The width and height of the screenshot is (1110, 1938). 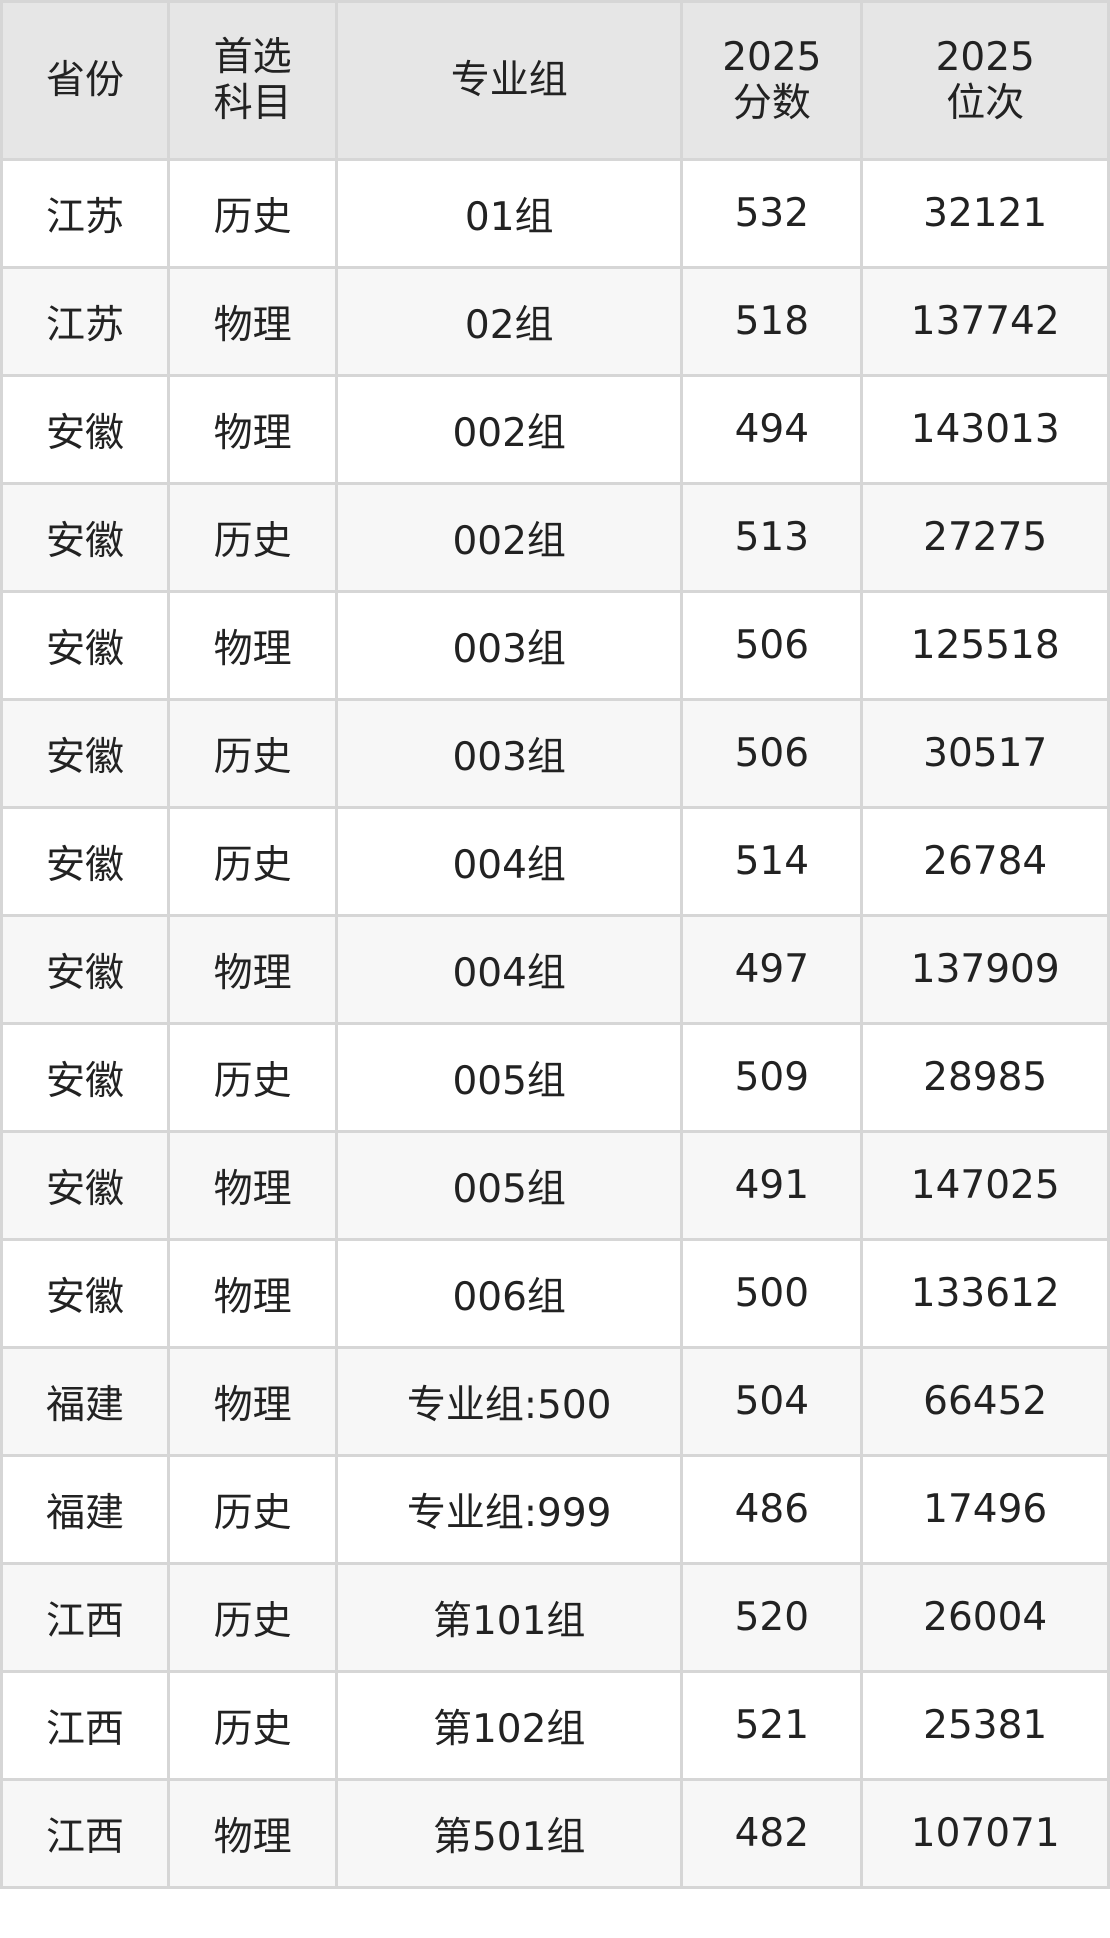 I want to click on header-label: 科目, so click(x=252, y=103).